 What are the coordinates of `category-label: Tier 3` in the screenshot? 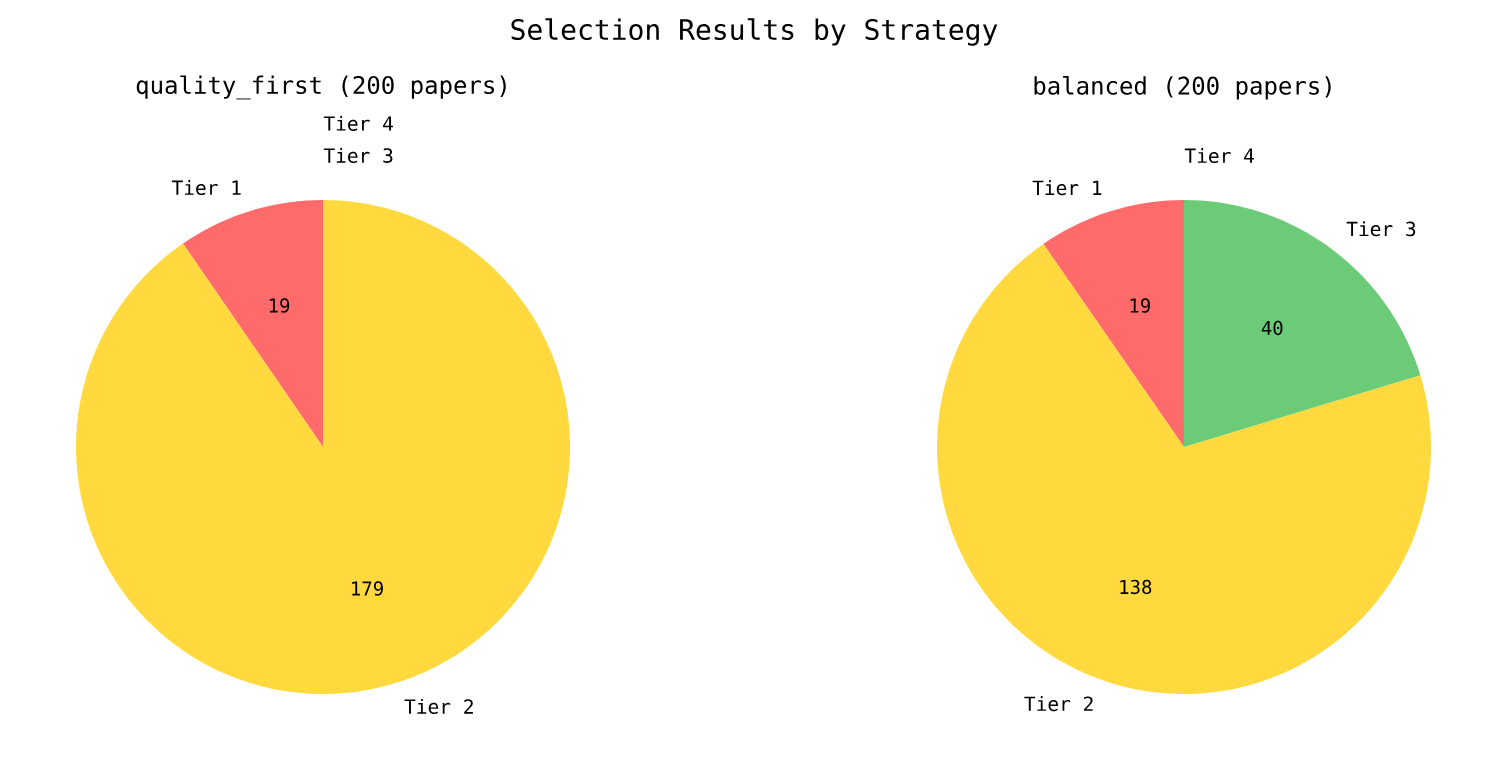 It's located at (358, 155).